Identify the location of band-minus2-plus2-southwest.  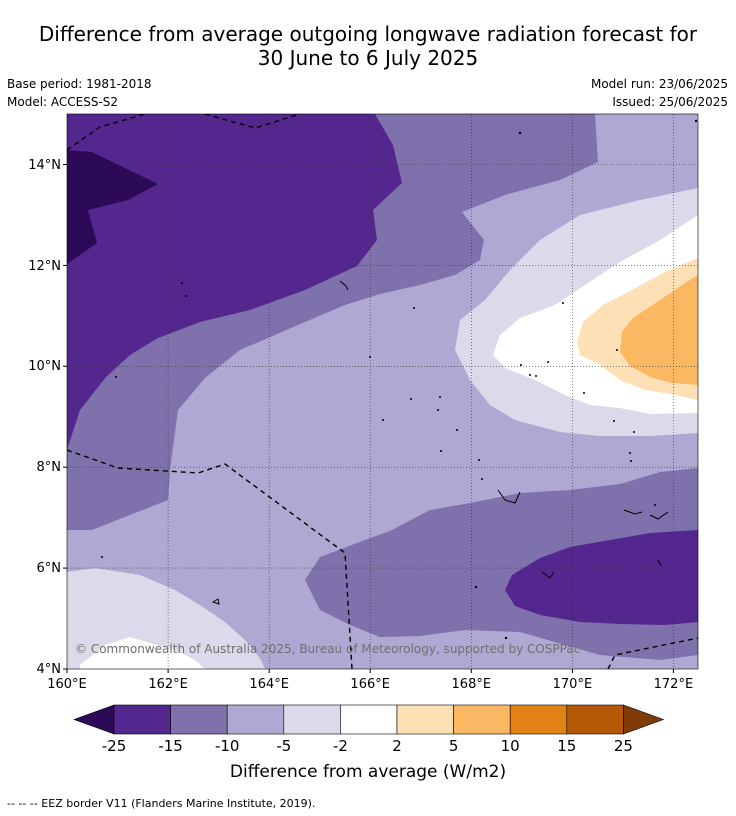
(142, 653).